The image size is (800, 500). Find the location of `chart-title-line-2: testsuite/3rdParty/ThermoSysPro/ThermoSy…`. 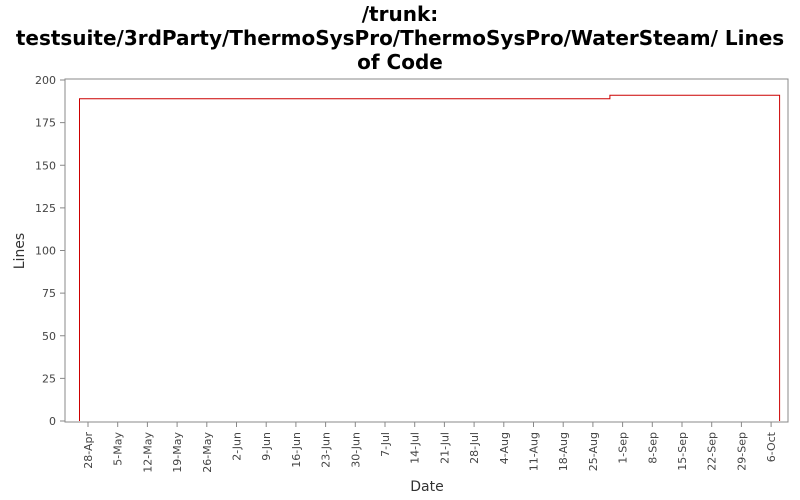

chart-title-line-2: testsuite/3rdParty/ThermoSysPro/ThermoSy… is located at coordinates (400, 38).